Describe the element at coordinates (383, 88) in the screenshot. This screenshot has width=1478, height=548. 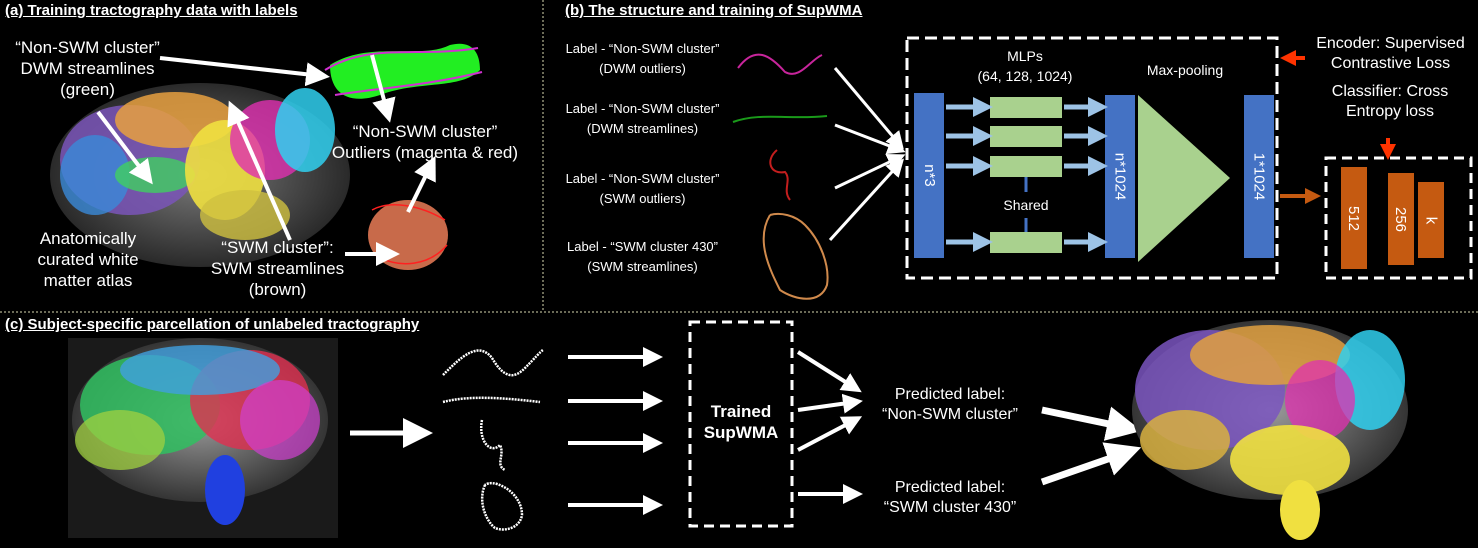
I see `arrow-bundle-to-outlier` at that location.